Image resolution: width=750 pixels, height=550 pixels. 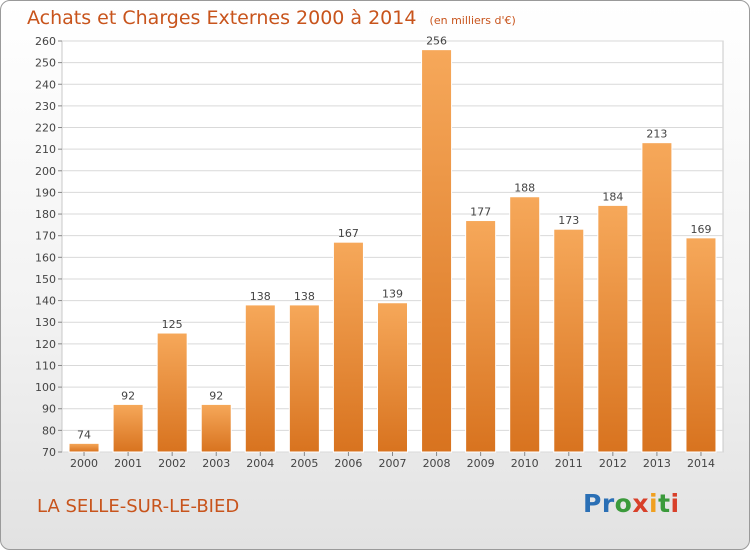 What do you see at coordinates (623, 503) in the screenshot?
I see `logo-letter: o` at bounding box center [623, 503].